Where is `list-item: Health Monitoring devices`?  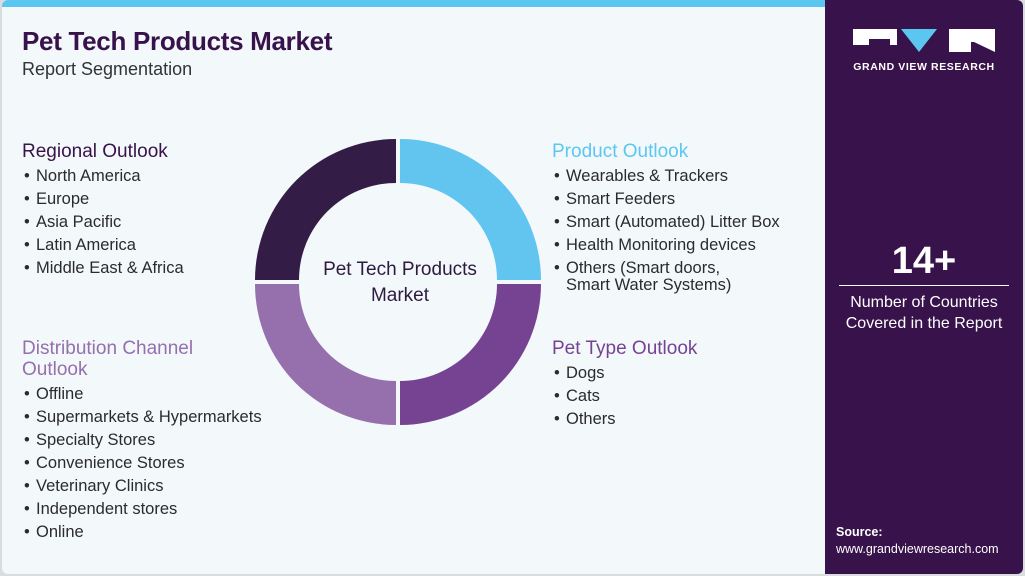 list-item: Health Monitoring devices is located at coordinates (666, 245).